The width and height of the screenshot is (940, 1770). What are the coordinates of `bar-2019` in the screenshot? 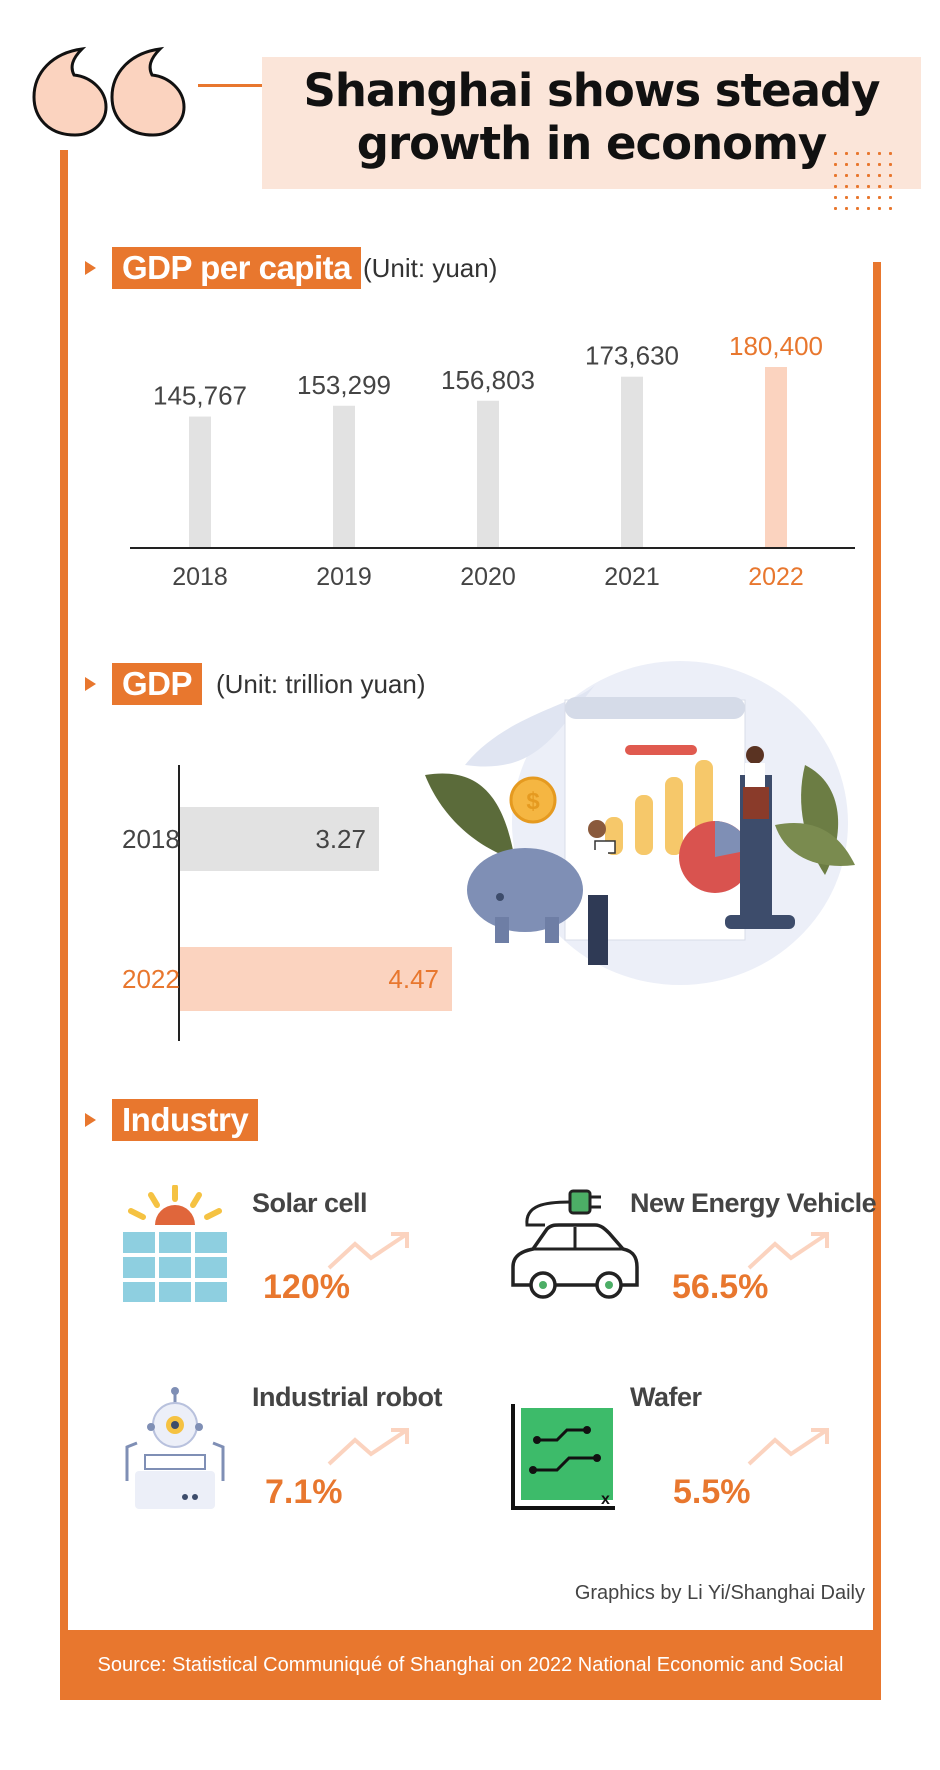 It's located at (344, 476).